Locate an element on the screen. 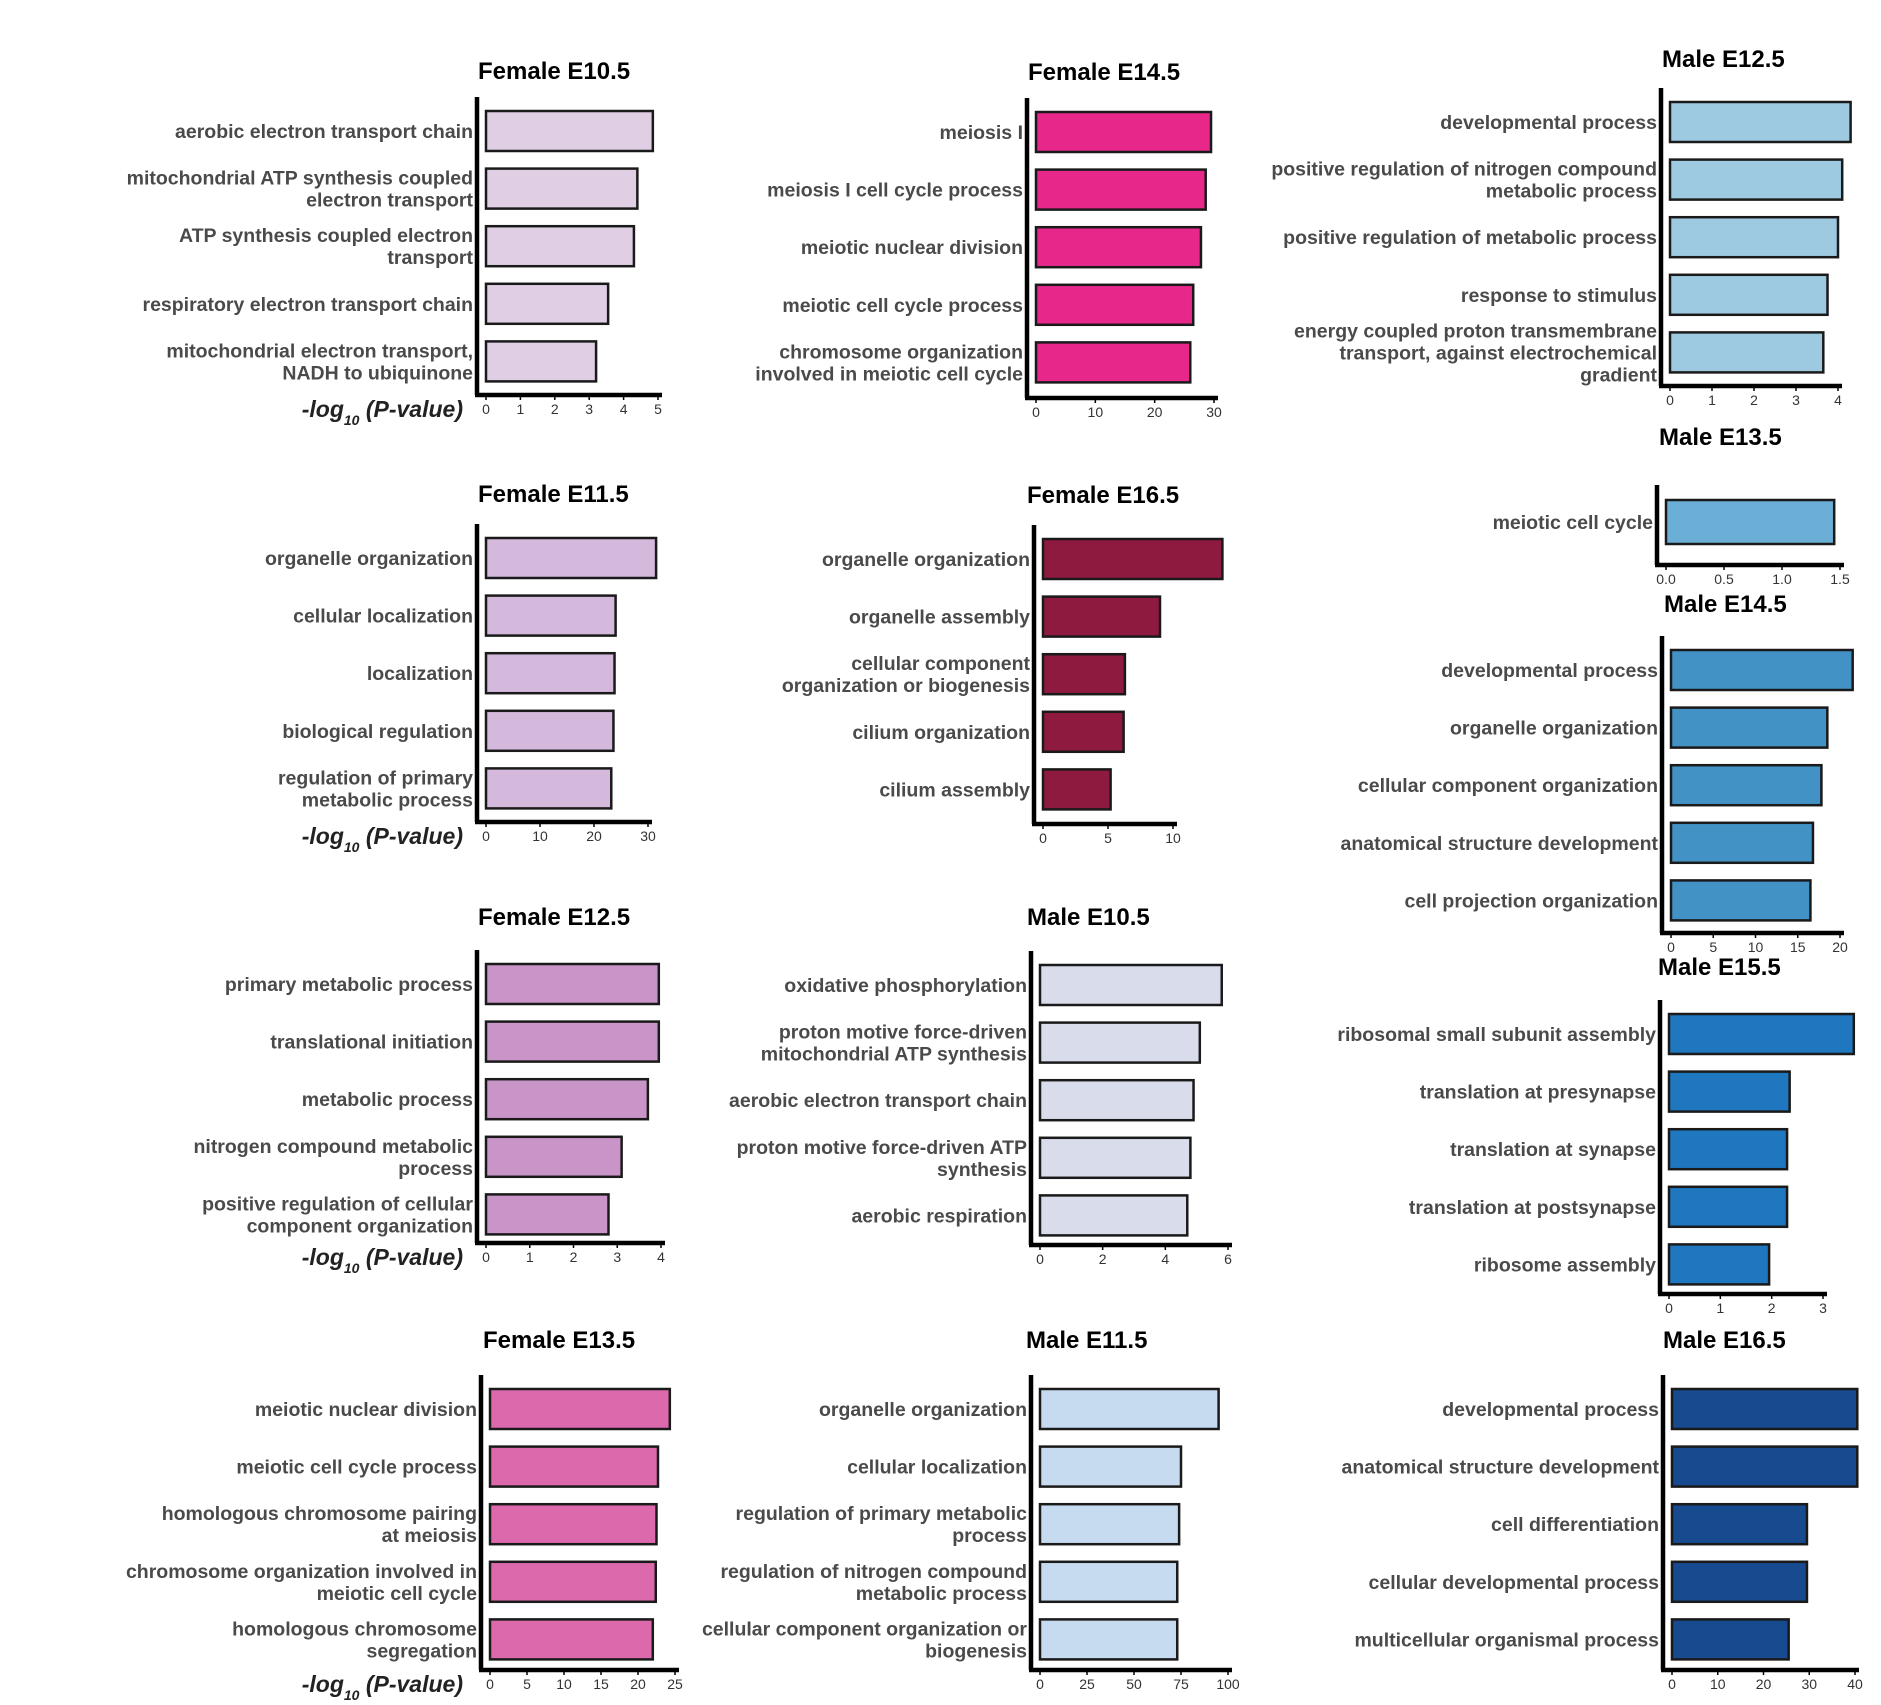  x-tick-label: 6 is located at coordinates (1228, 1259).